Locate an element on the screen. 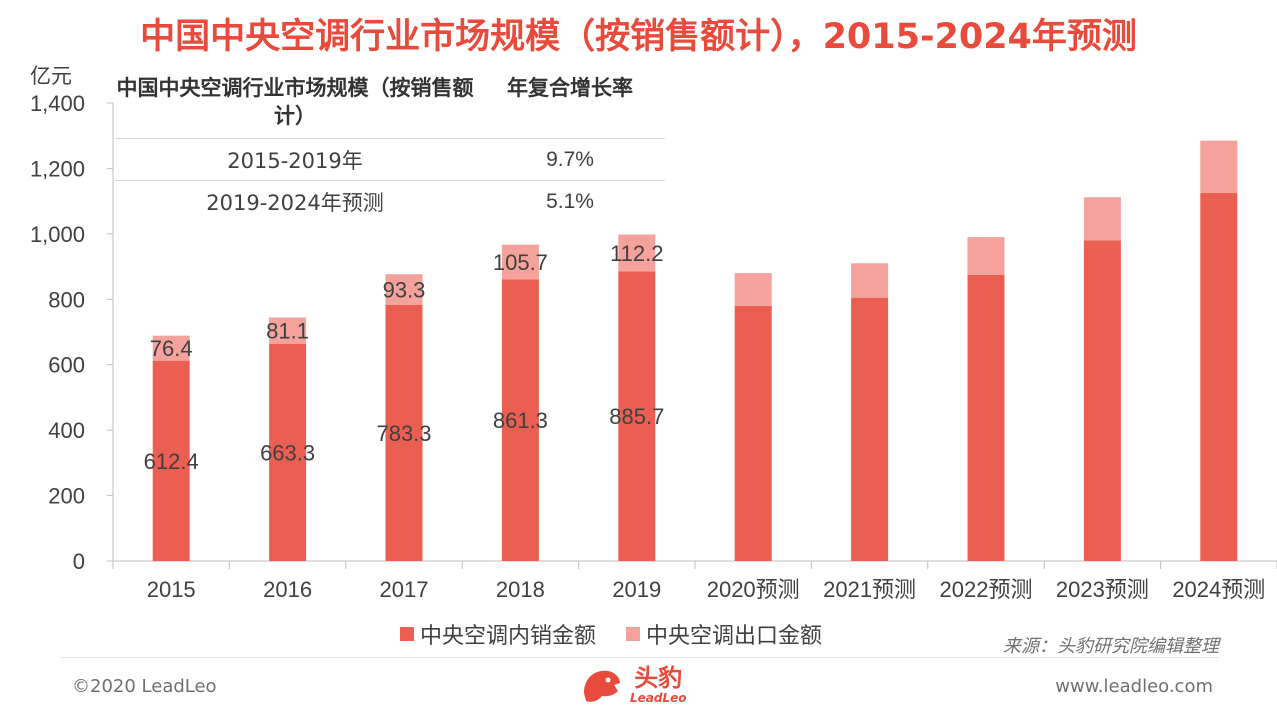 This screenshot has width=1277, height=717. x-tick-label: 2017 is located at coordinates (404, 589).